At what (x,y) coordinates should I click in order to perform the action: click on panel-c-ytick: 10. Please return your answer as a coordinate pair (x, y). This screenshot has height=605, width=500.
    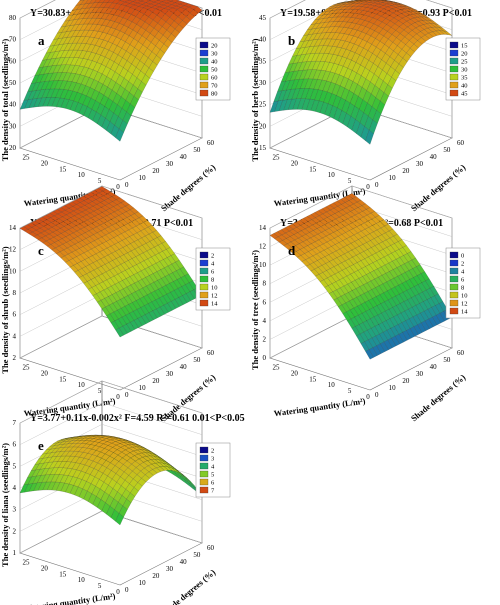
    Looking at the image, I should click on (143, 388).